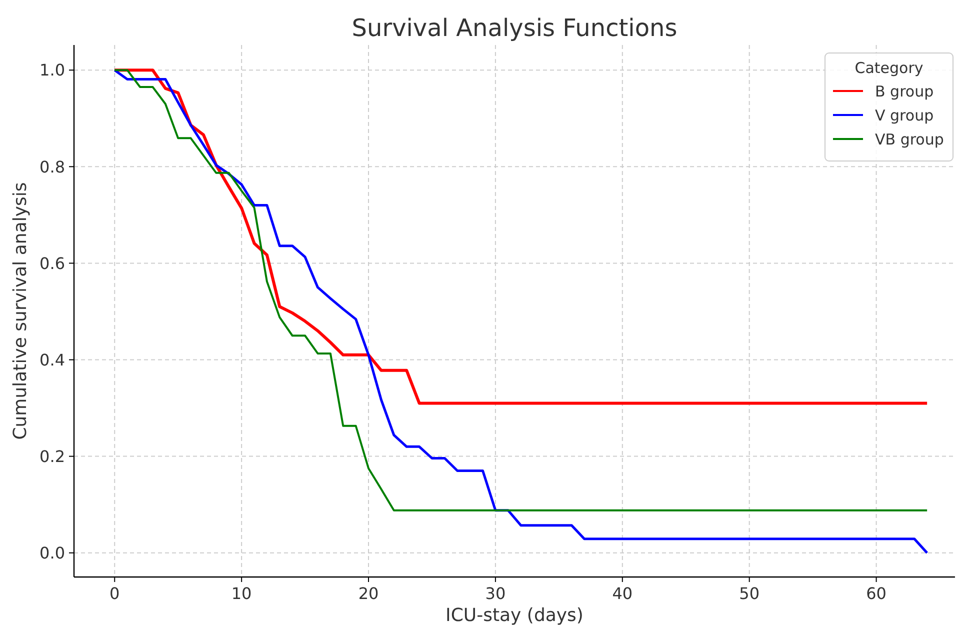 This screenshot has width=956, height=625. Describe the element at coordinates (52, 456) in the screenshot. I see `y-tick-label: 0.2` at that location.